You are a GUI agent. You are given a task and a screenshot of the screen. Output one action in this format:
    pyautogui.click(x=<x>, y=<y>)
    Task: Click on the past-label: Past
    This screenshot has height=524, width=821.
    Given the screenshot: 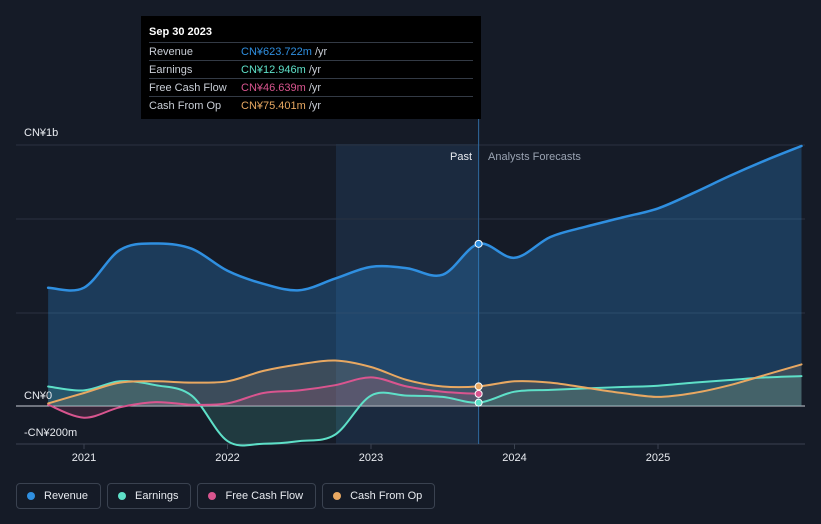 What is the action you would take?
    pyautogui.click(x=461, y=157)
    